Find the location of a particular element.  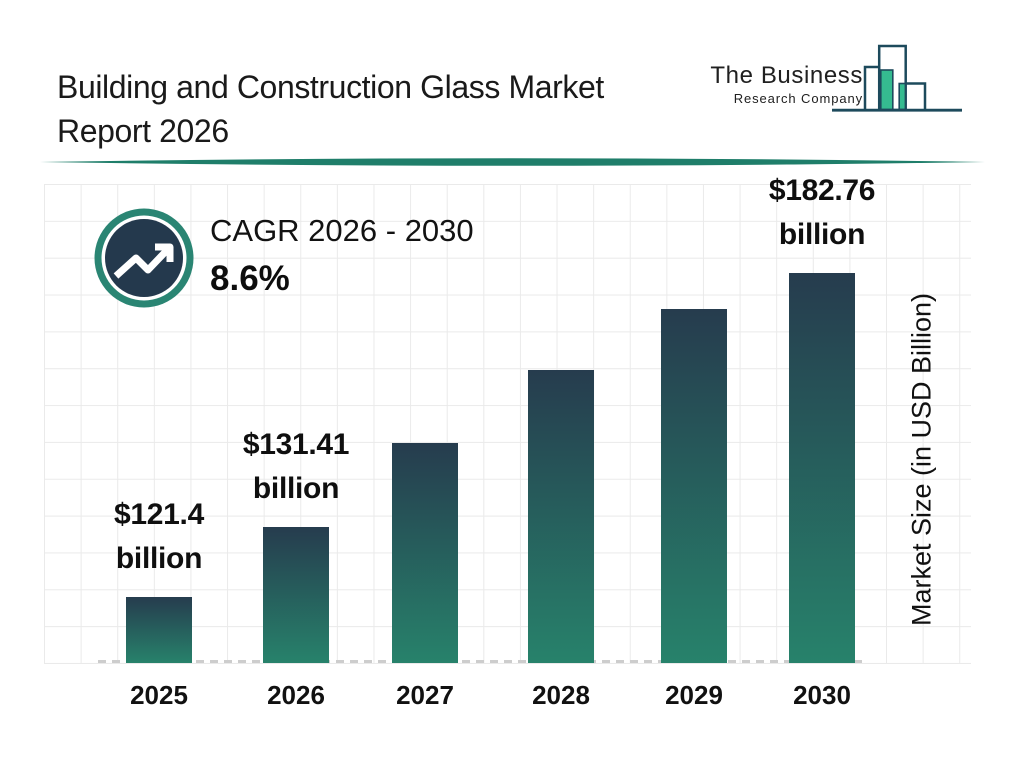

growth-trend-icon is located at coordinates (144, 258).